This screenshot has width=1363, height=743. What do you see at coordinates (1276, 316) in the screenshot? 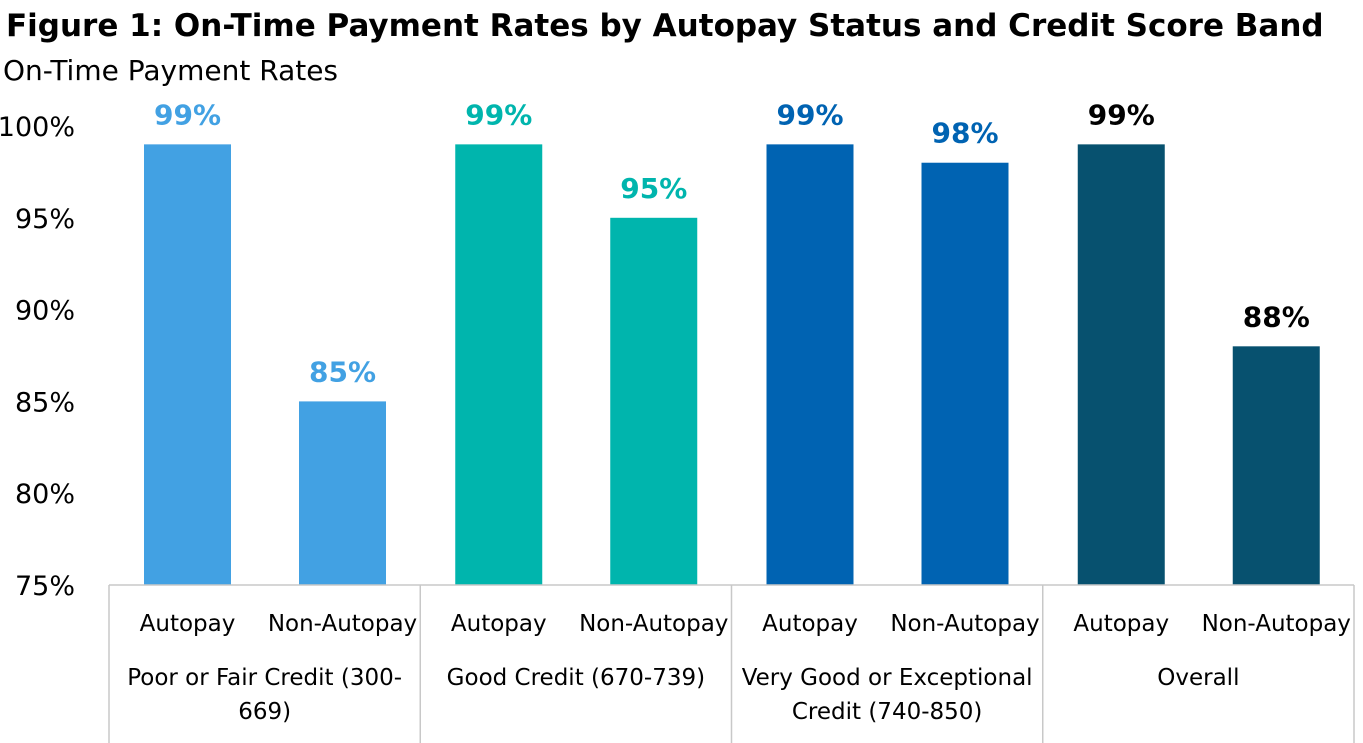
I see `data-label: 88%` at bounding box center [1276, 316].